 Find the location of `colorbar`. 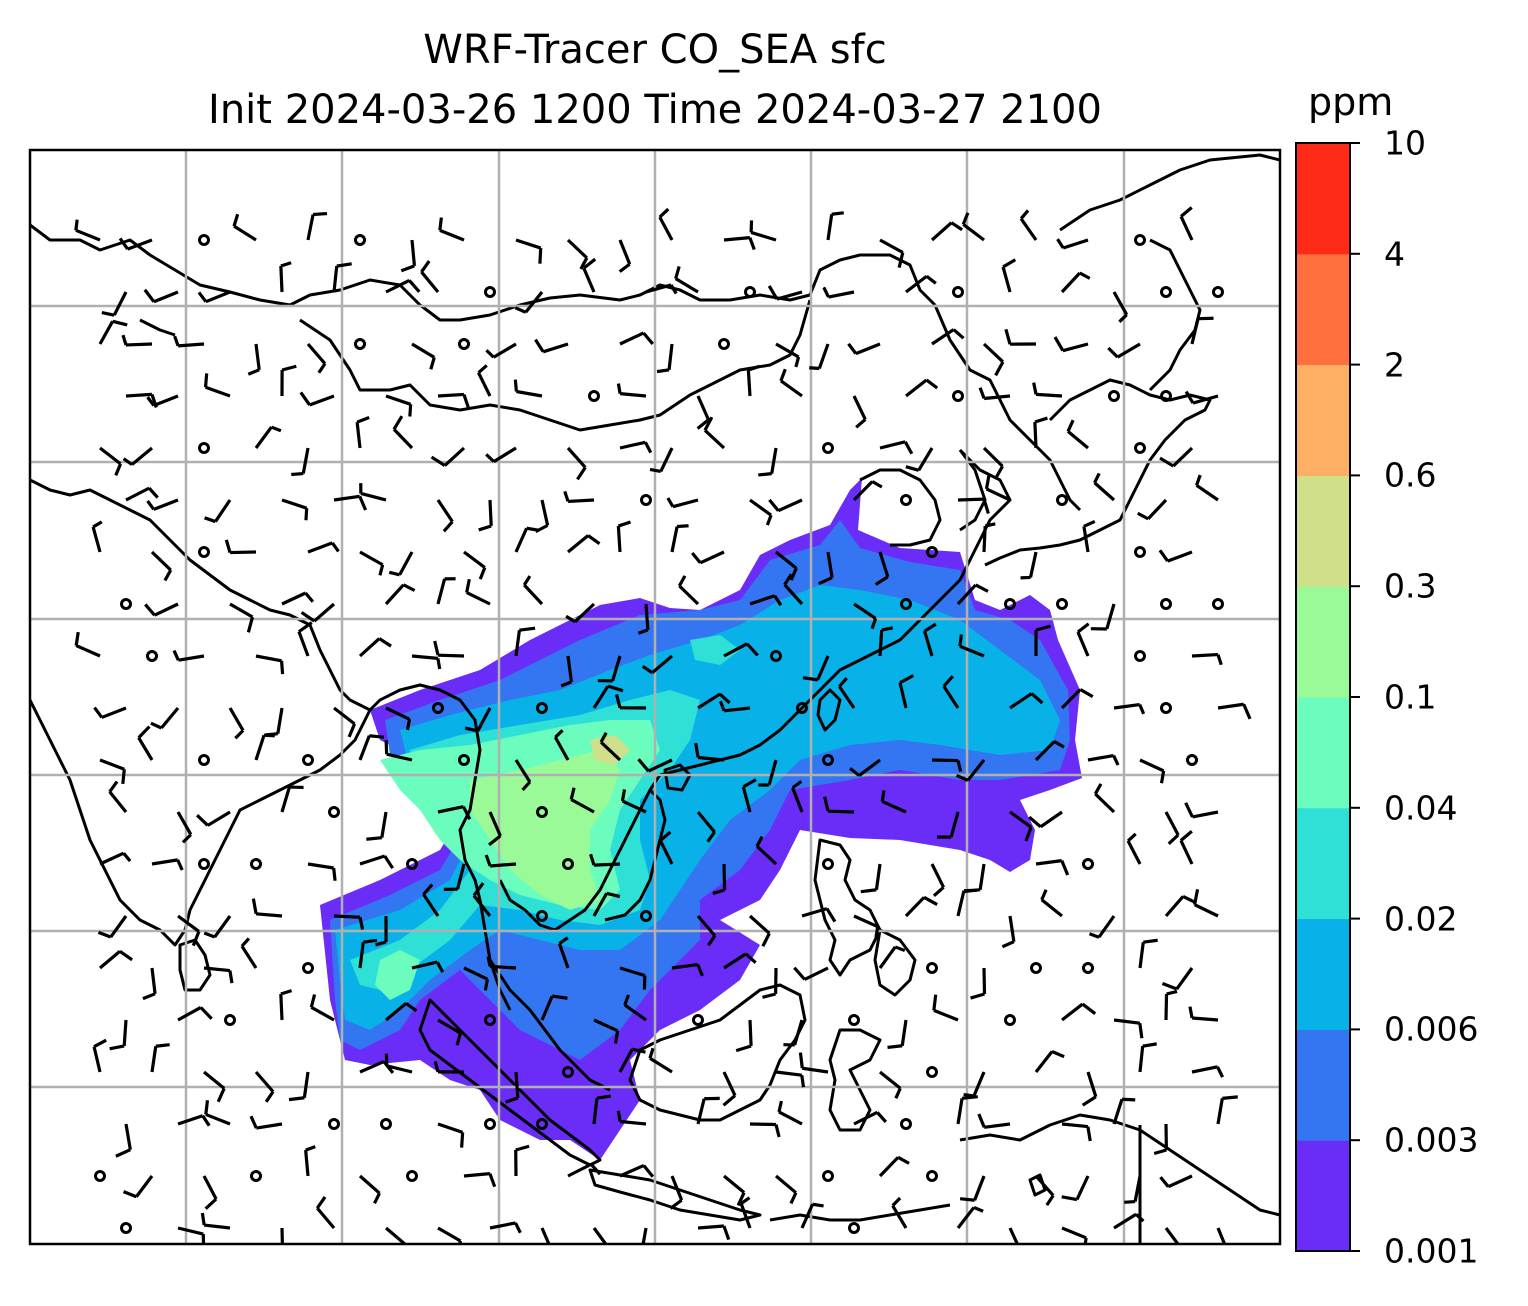

colorbar is located at coordinates (1327, 697).